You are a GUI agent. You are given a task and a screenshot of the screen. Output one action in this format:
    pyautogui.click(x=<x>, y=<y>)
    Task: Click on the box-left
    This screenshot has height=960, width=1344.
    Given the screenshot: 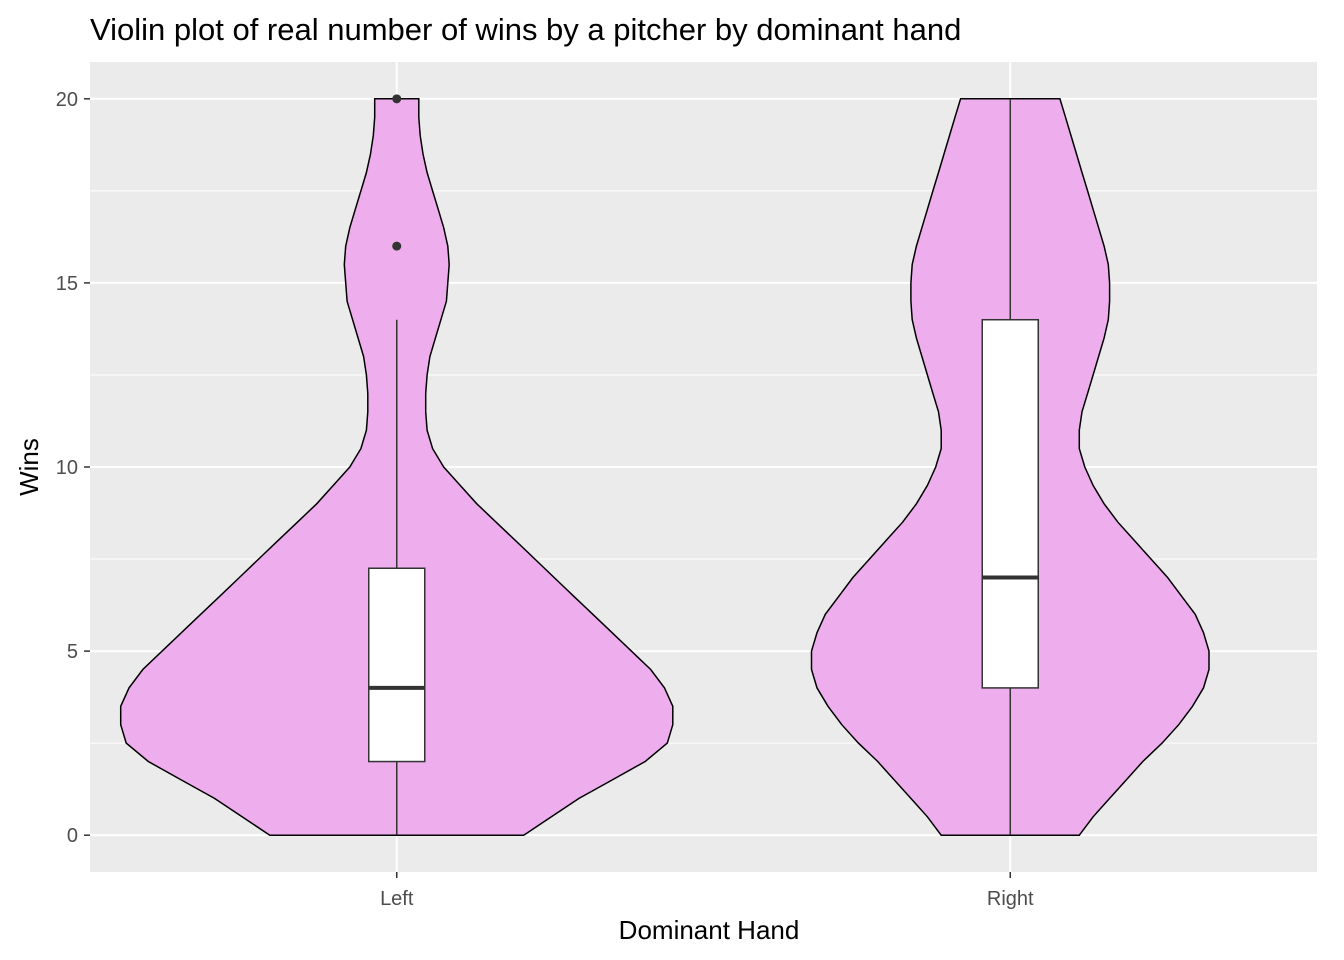 What is the action you would take?
    pyautogui.click(x=397, y=665)
    